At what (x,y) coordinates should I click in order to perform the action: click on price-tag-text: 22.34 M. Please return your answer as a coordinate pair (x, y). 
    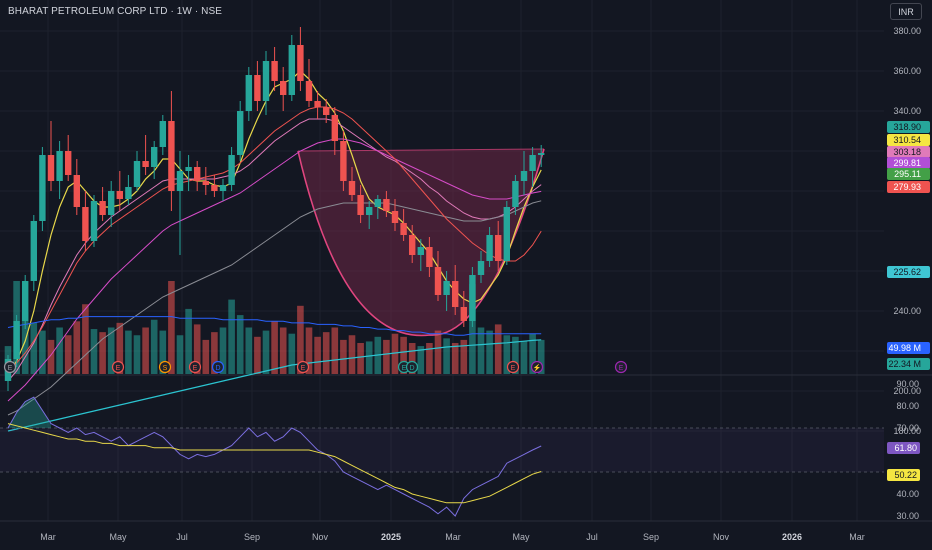
    Looking at the image, I should click on (904, 364).